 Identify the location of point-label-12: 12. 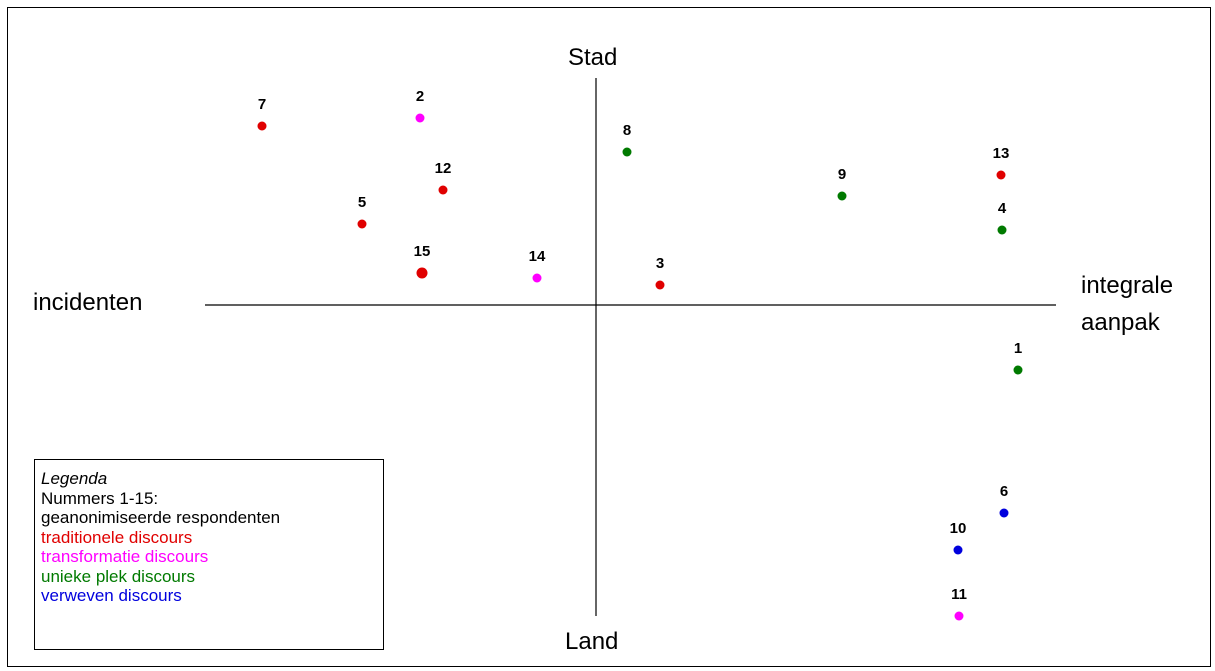
(443, 168).